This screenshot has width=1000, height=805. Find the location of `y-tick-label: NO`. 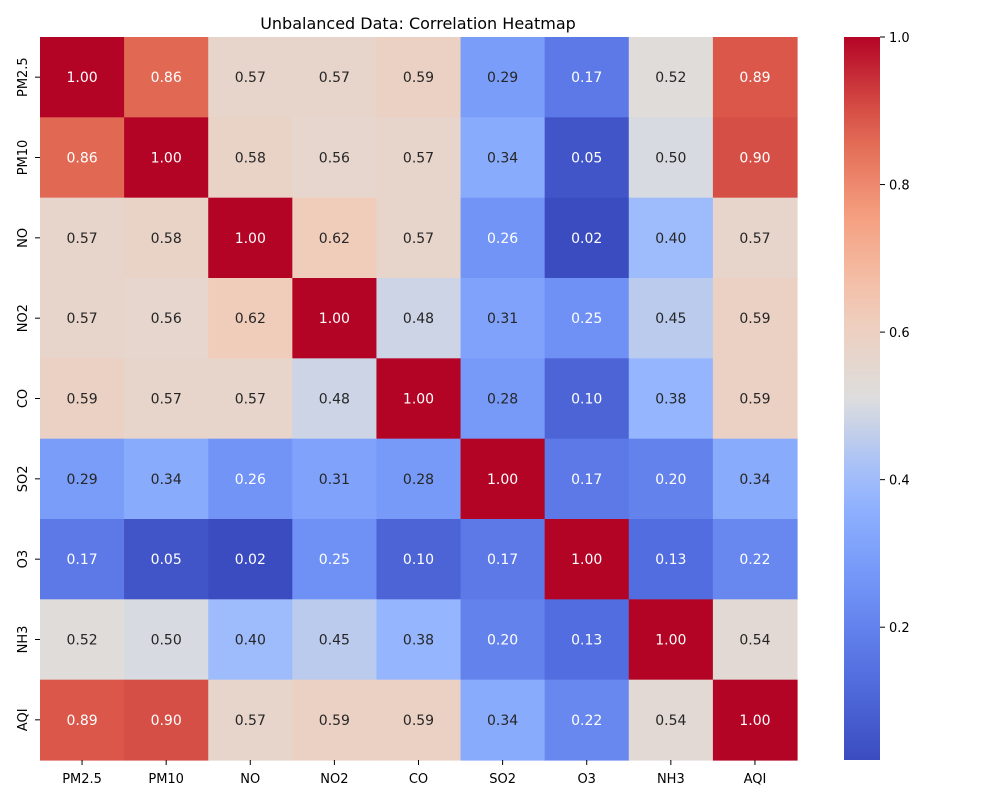

y-tick-label: NO is located at coordinates (23, 238).